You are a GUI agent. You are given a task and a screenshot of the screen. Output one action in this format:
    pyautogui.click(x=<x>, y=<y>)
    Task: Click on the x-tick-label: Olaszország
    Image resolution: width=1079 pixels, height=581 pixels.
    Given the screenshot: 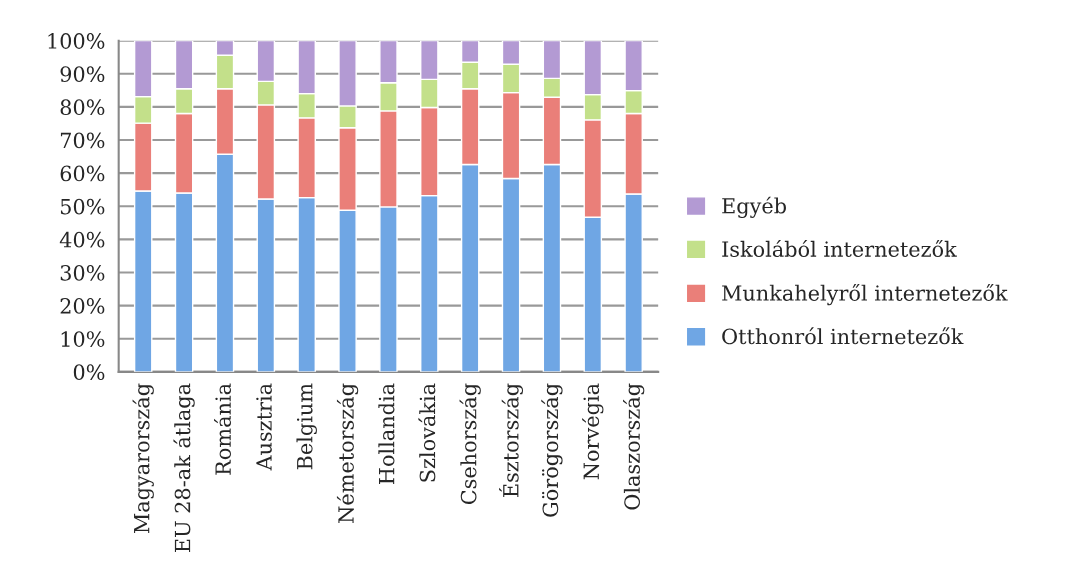 What is the action you would take?
    pyautogui.click(x=634, y=446)
    